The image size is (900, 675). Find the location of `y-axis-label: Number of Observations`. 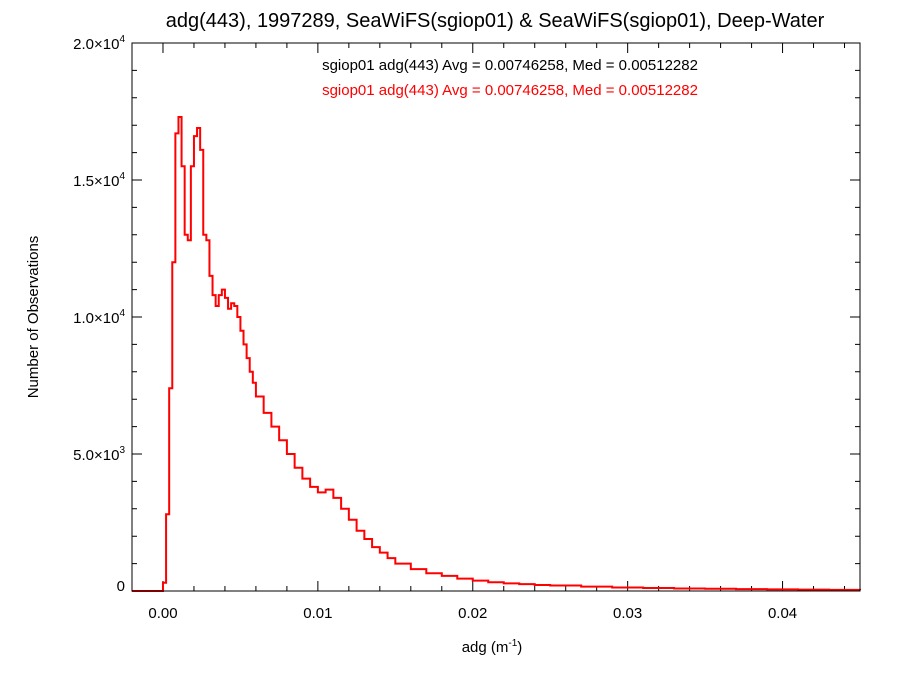

y-axis-label: Number of Observations is located at coordinates (33, 317).